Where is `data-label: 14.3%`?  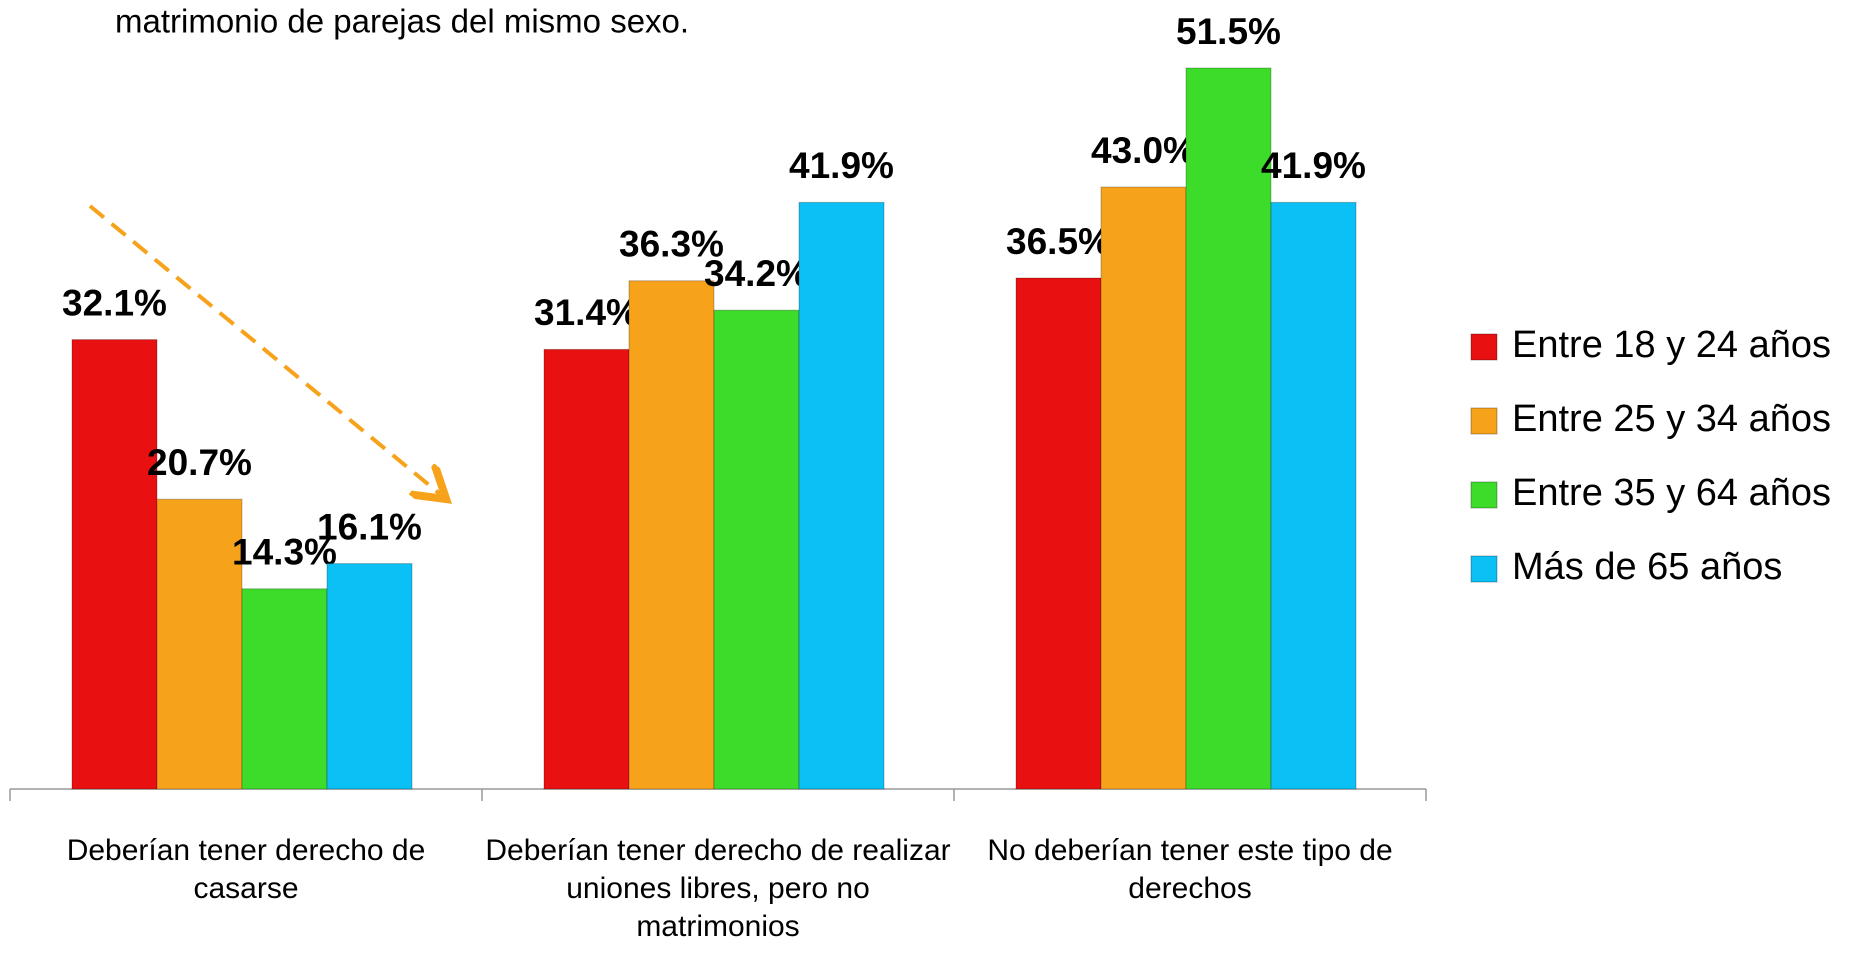 data-label: 14.3% is located at coordinates (284, 552).